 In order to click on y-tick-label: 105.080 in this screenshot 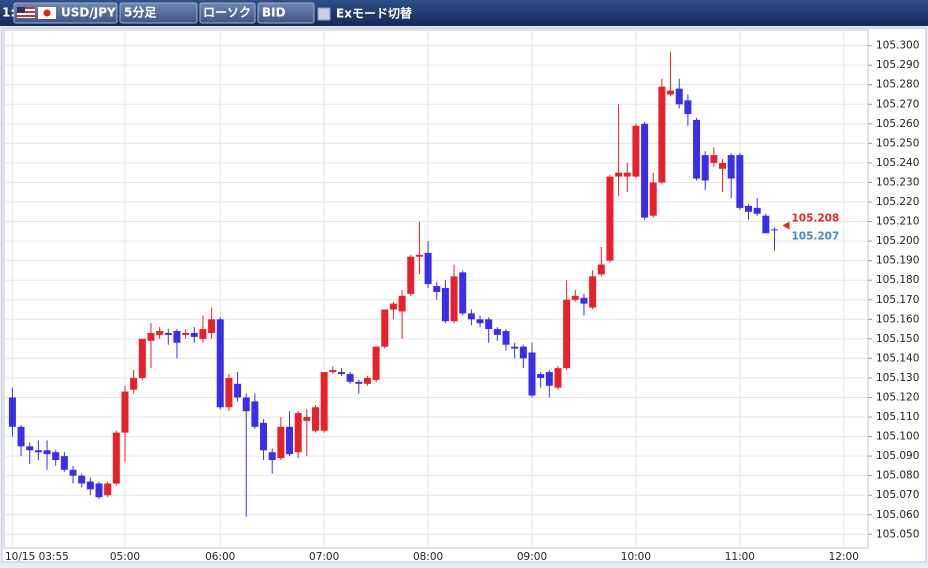, I will do `click(897, 476)`.